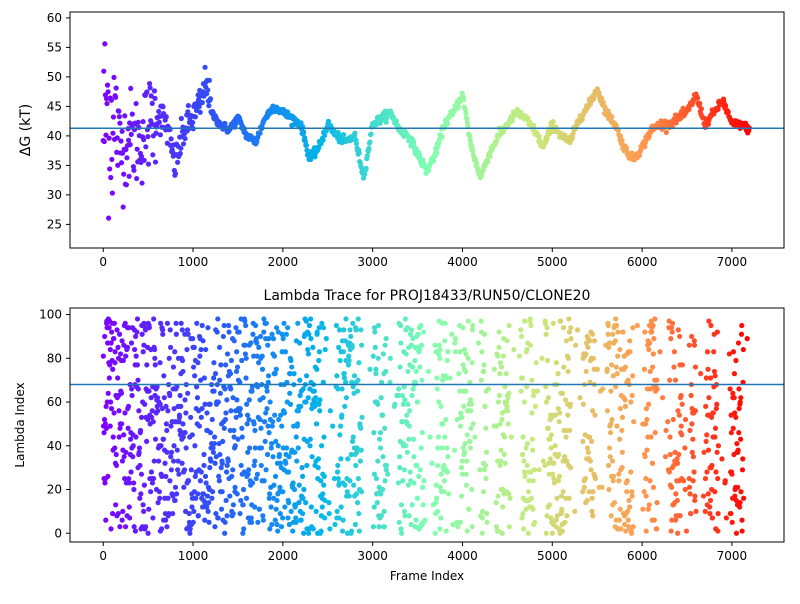  Describe the element at coordinates (54, 358) in the screenshot. I see `y-tick-label: 80` at that location.